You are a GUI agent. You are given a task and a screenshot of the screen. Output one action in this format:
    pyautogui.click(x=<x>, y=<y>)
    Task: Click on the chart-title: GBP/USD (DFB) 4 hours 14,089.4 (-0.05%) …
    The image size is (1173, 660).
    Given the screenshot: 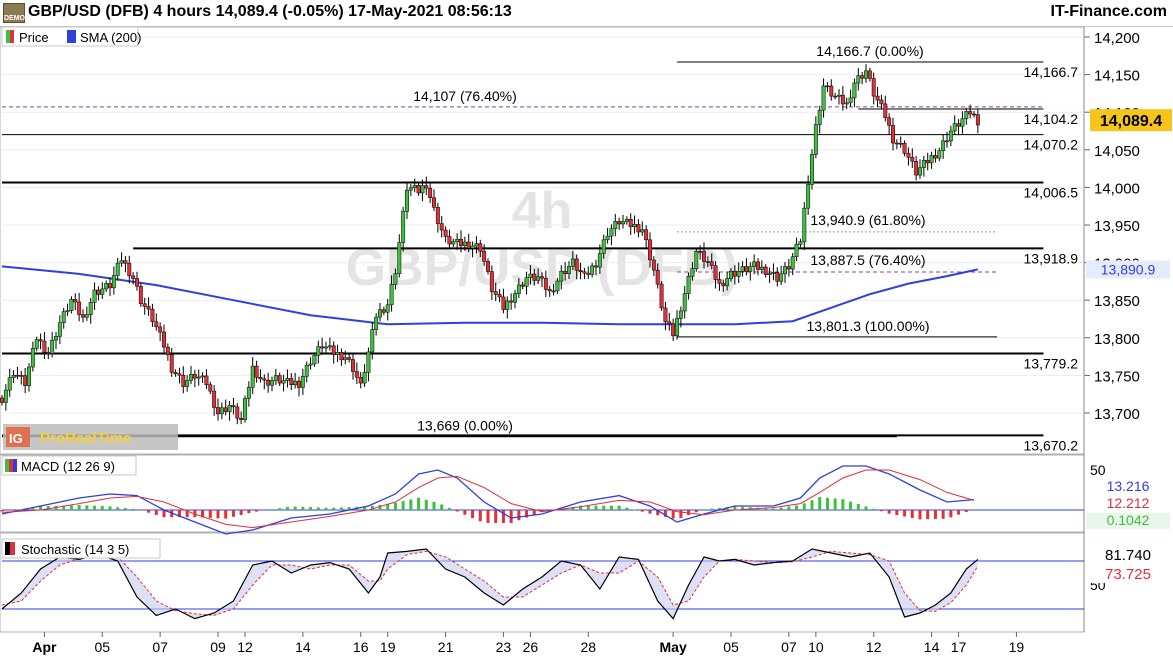 What is the action you would take?
    pyautogui.click(x=270, y=11)
    